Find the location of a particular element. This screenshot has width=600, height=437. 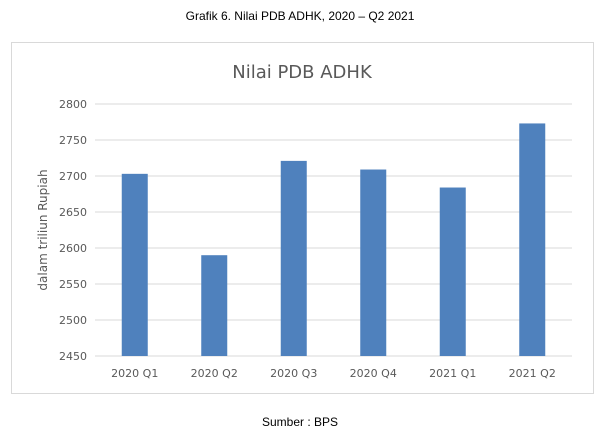

x-tick-label: 2020 Q3 is located at coordinates (293, 373).